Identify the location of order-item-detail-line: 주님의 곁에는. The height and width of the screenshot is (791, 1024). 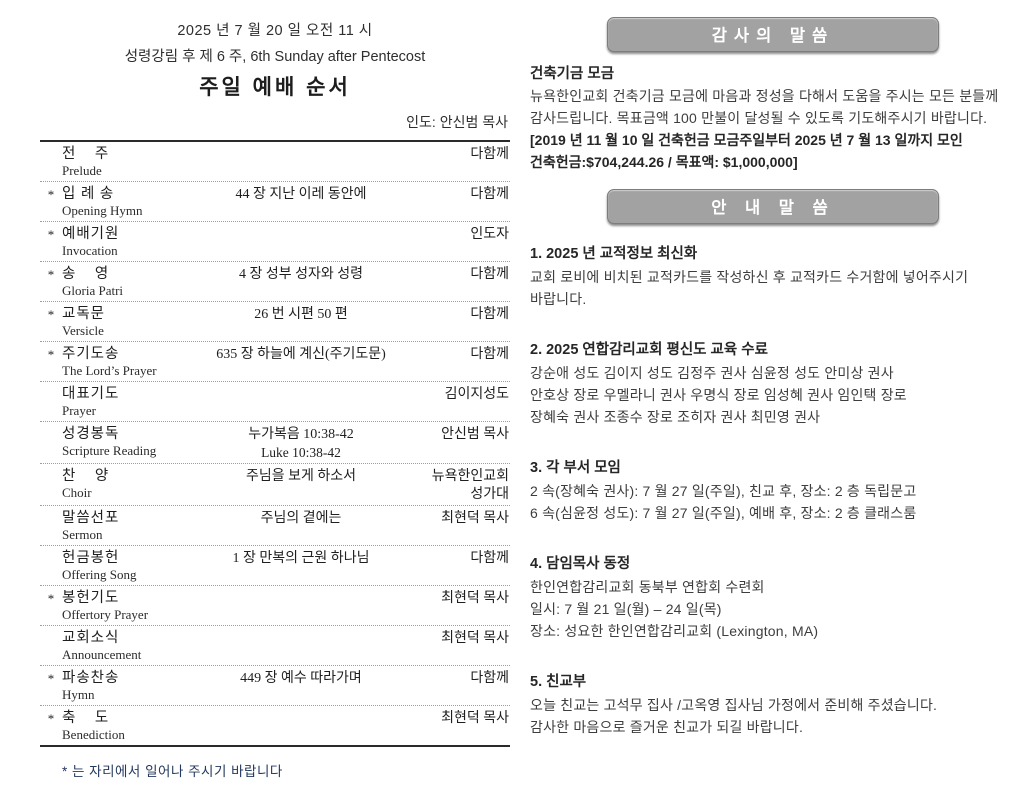
(301, 518).